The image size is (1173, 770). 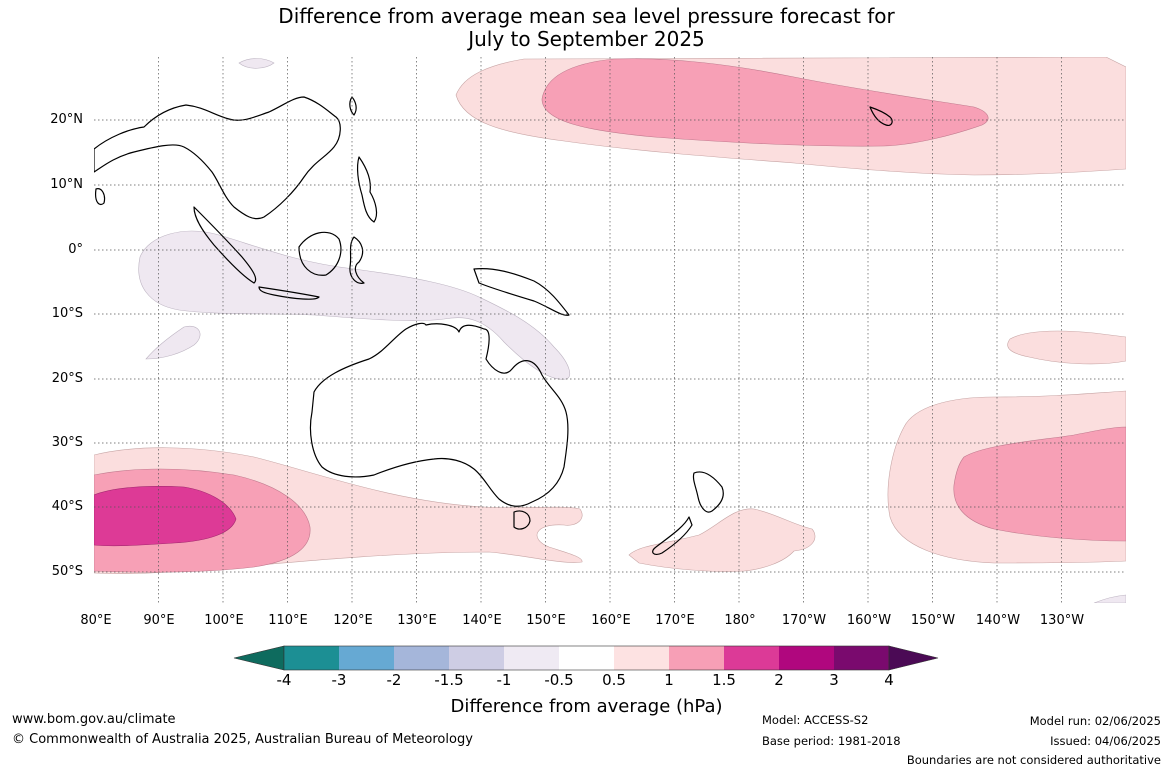 What do you see at coordinates (831, 741) in the screenshot?
I see `footer-base-period: Base period: 1981-2018` at bounding box center [831, 741].